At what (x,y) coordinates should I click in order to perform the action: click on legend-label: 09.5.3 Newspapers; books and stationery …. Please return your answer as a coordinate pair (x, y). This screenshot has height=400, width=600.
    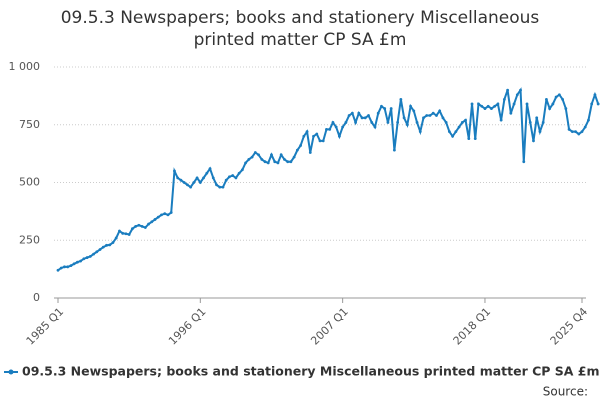
    Looking at the image, I should click on (311, 371).